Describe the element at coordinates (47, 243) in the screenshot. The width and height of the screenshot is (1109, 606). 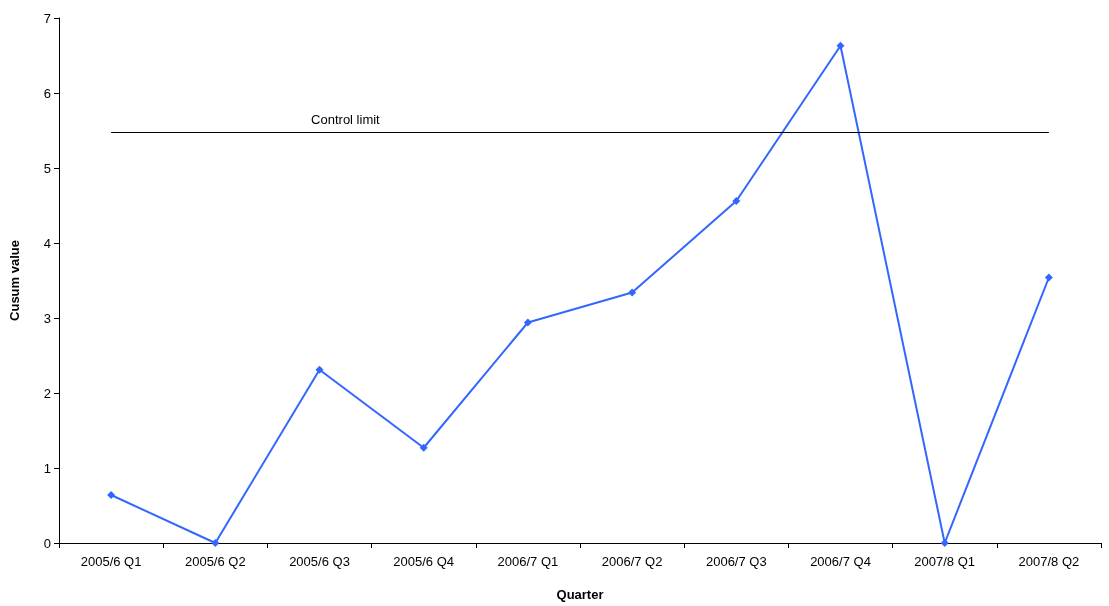
I see `y-tick-label: 4` at that location.